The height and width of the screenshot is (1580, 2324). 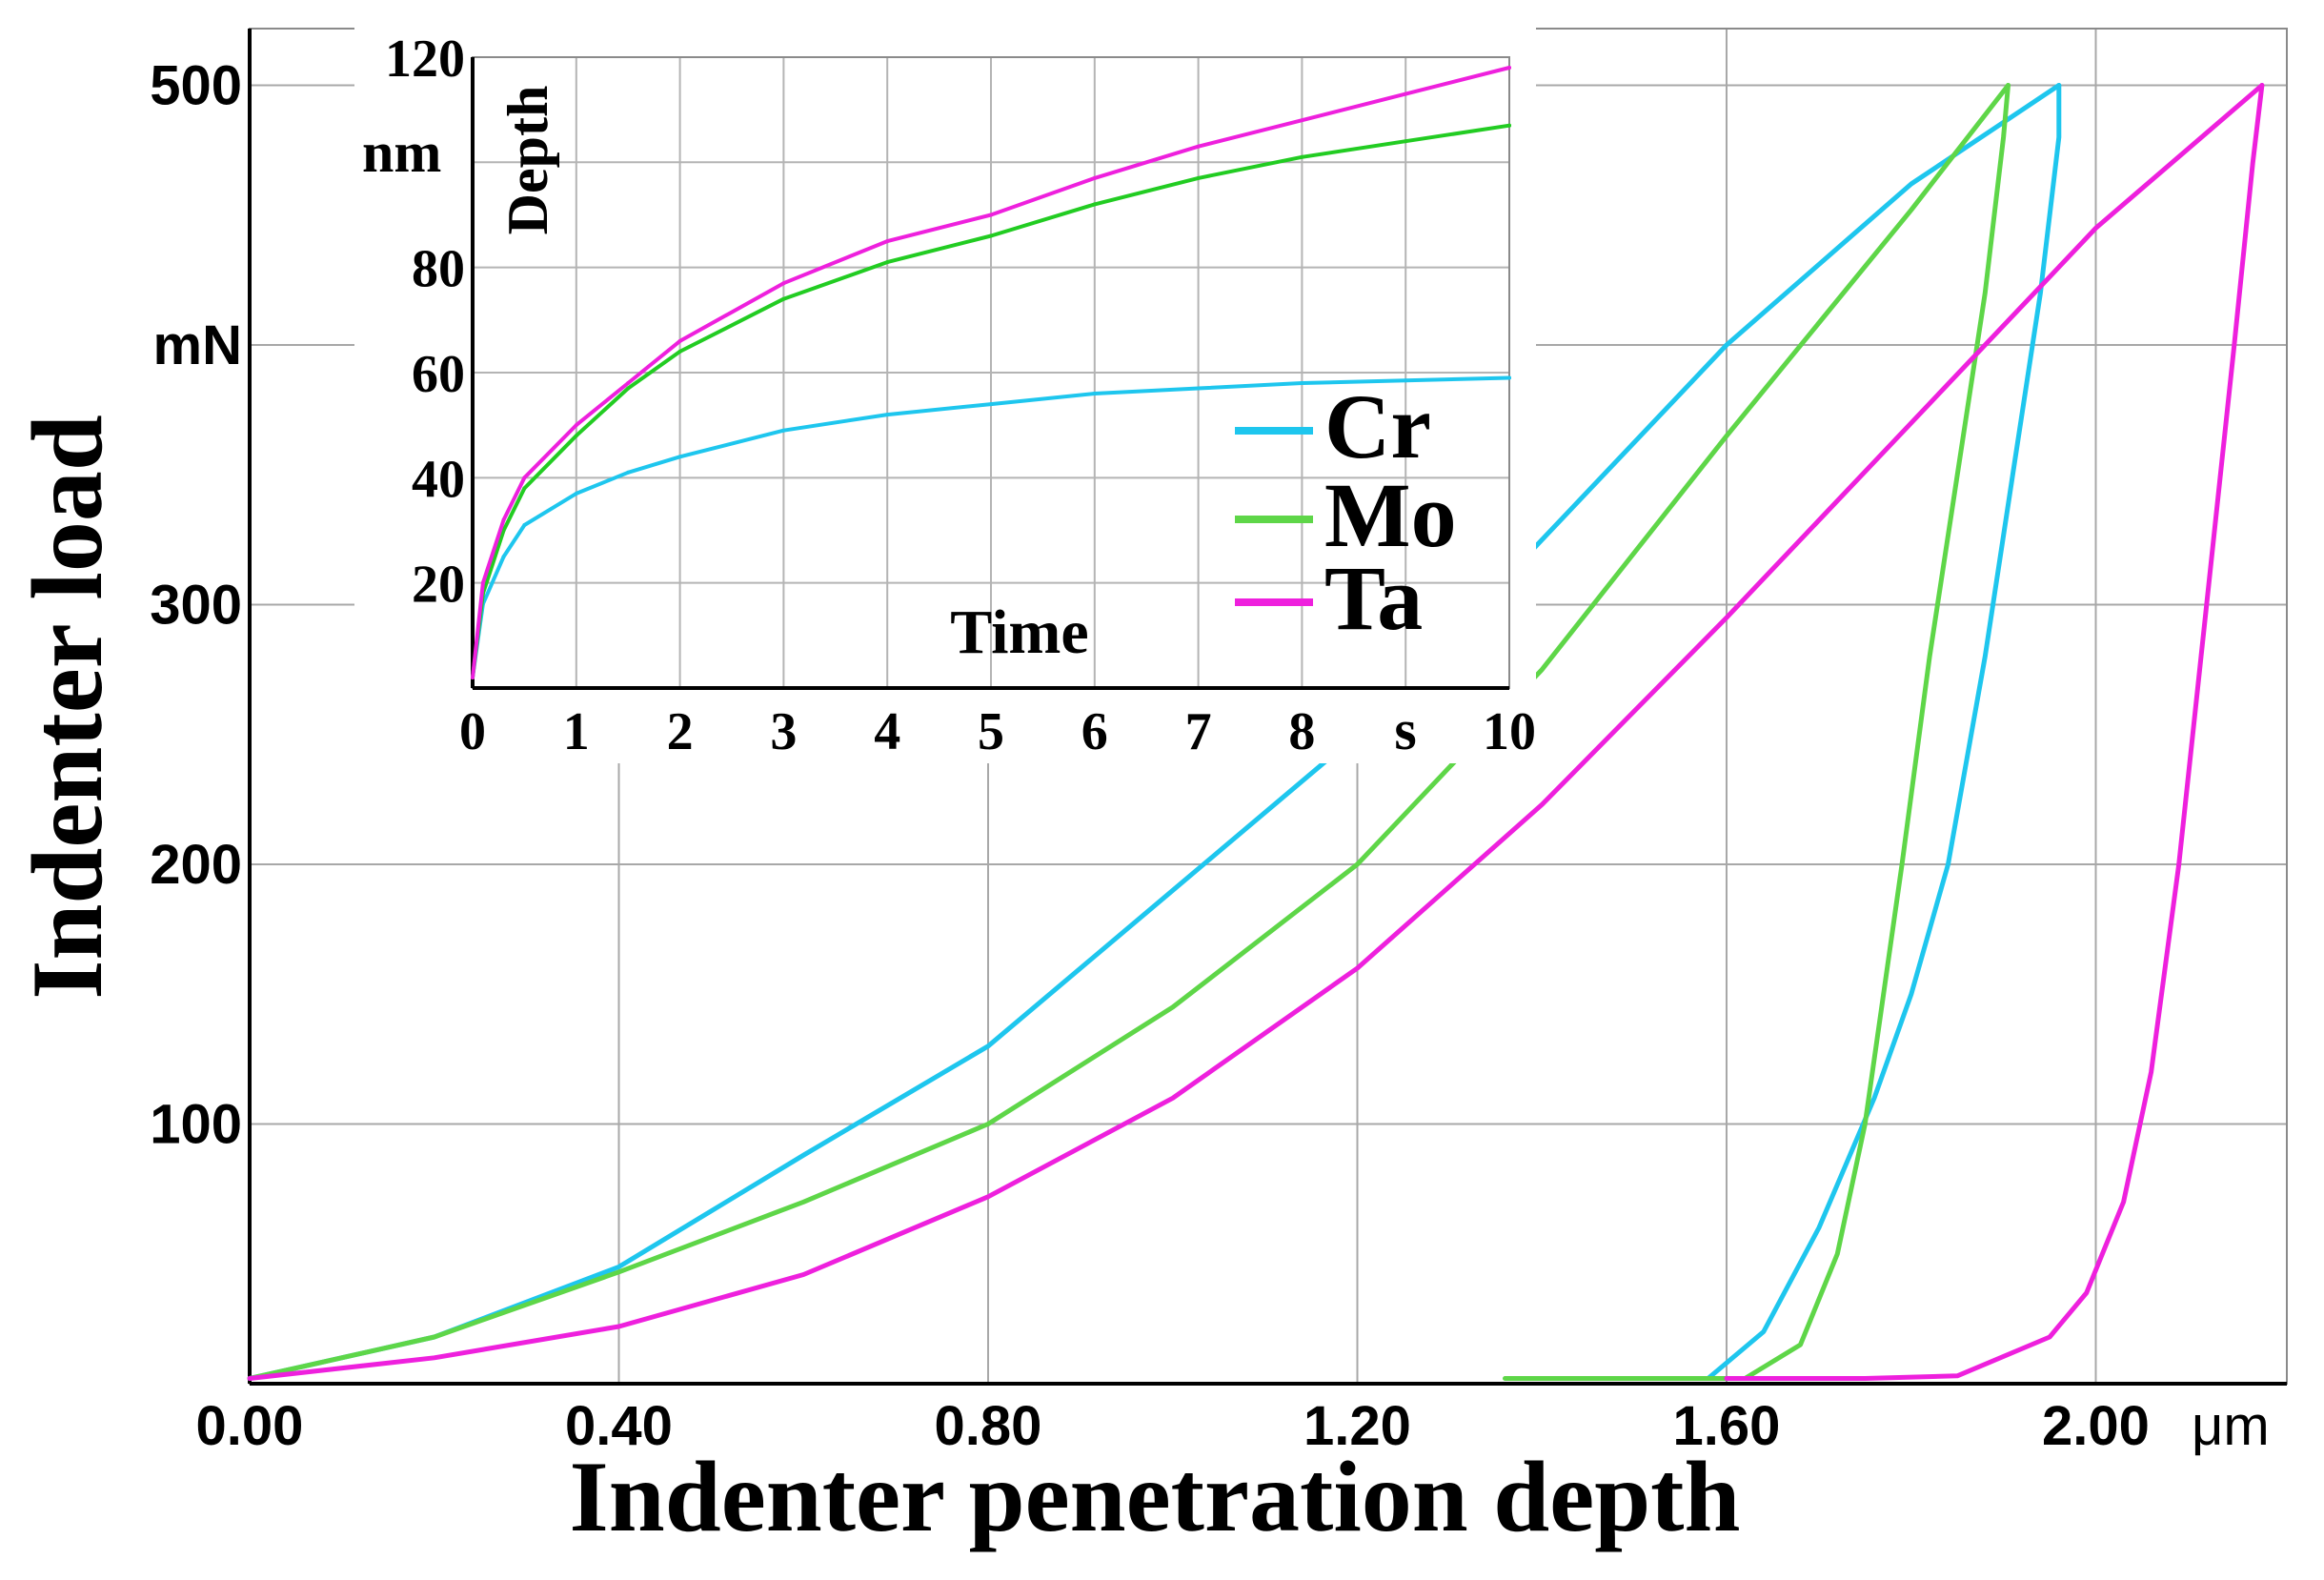 I want to click on inset-x-tick-label: 6, so click(x=1095, y=731).